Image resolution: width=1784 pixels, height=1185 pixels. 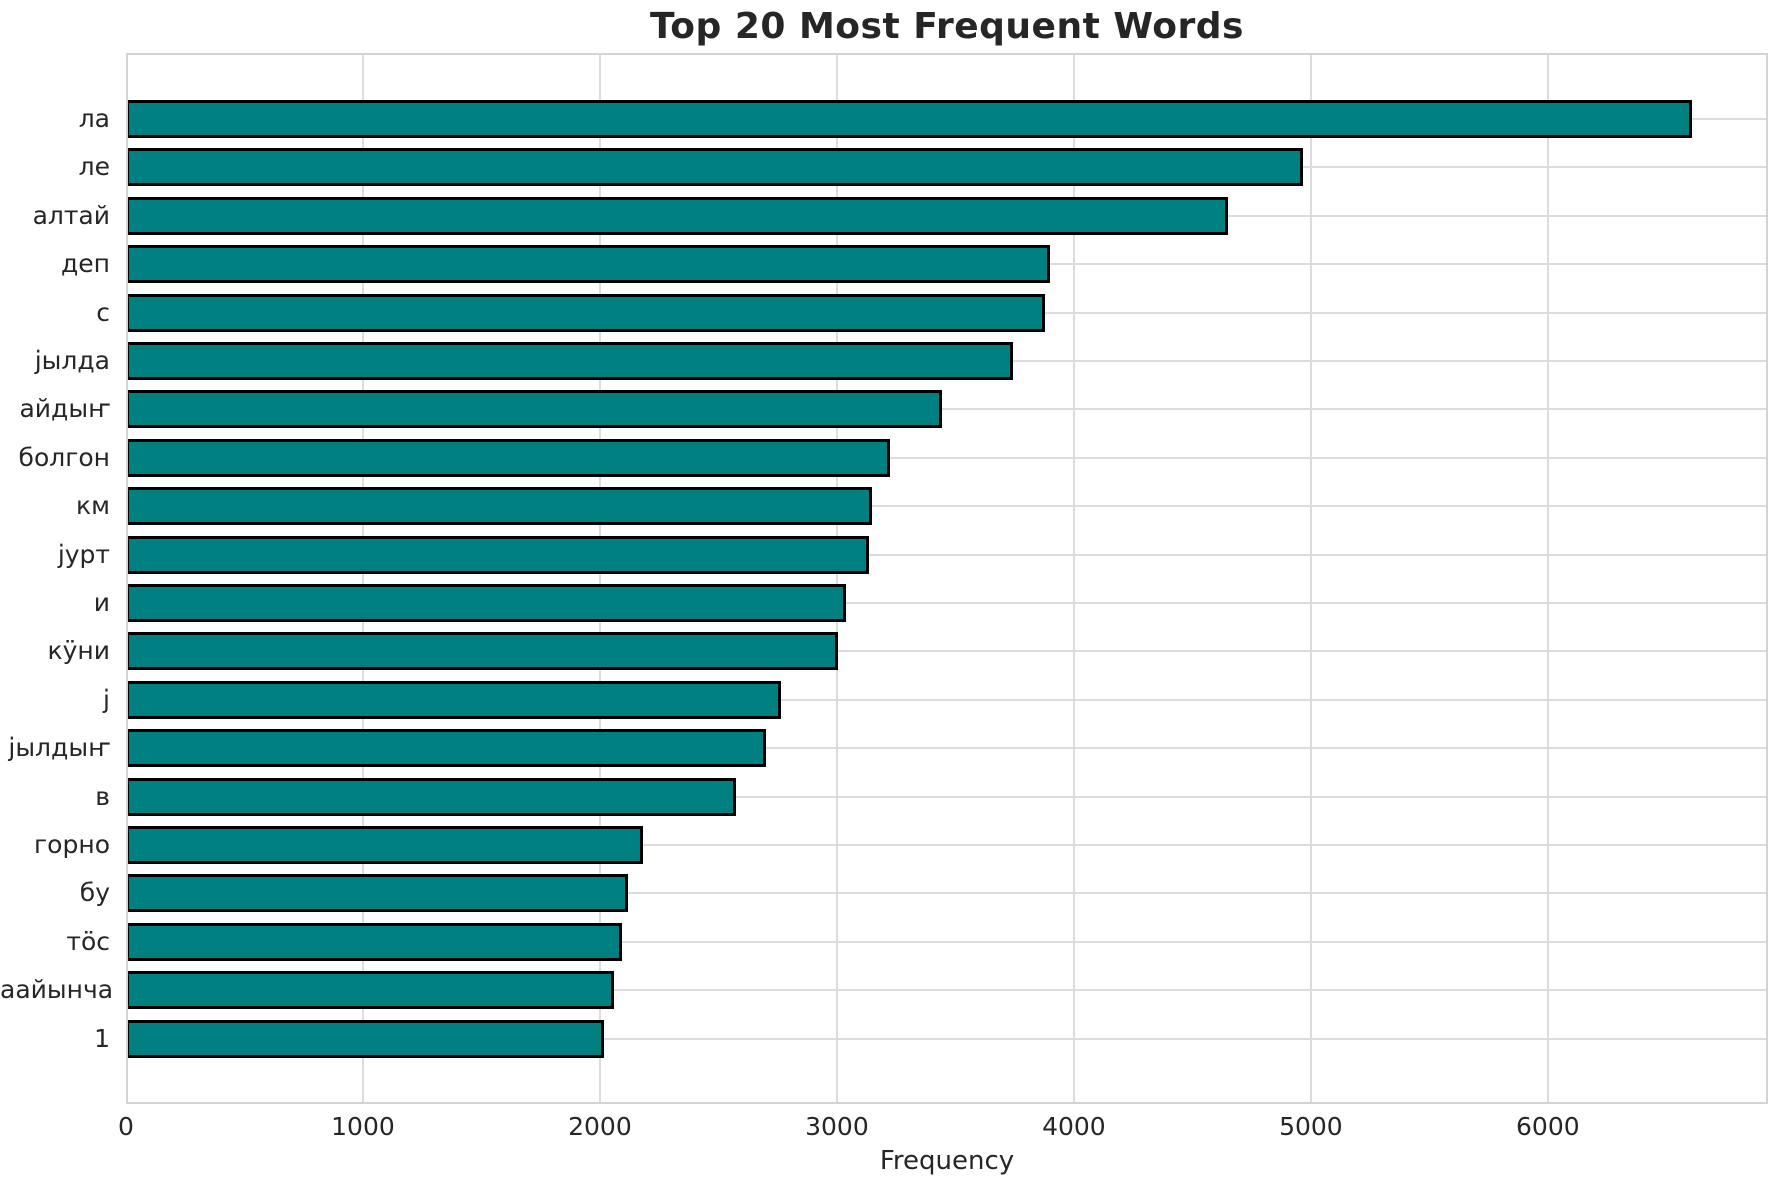 I want to click on y-tick-label: јурт, so click(x=83, y=554).